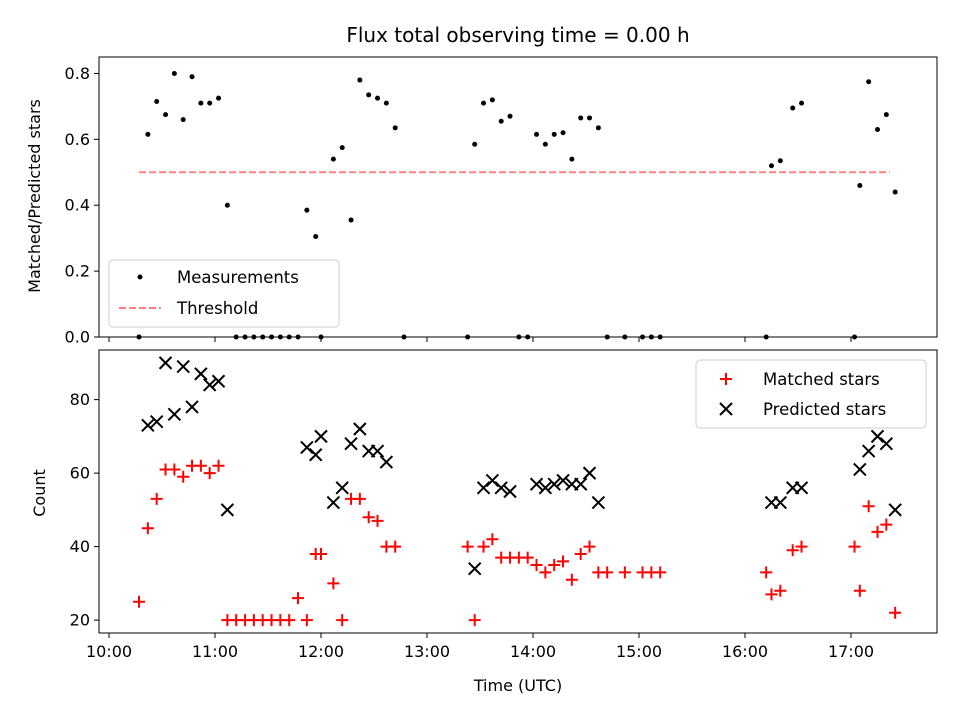 This screenshot has width=960, height=720. I want to click on legend-ratio: Measurements Threshold, so click(224, 293).